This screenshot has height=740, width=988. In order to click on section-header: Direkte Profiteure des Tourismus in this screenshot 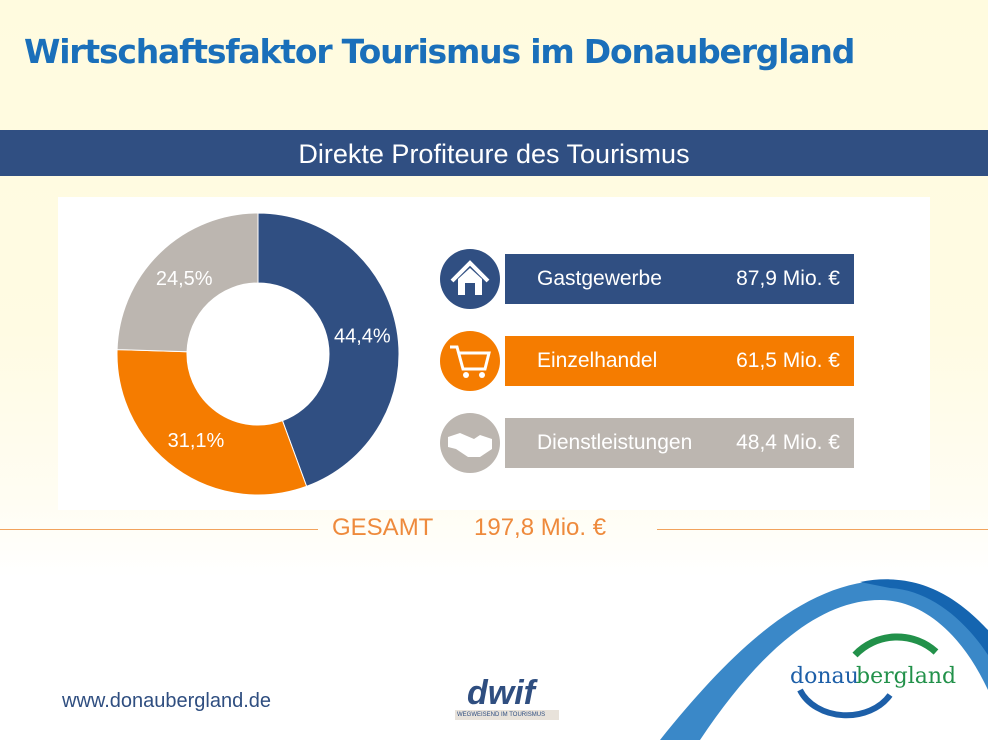, I will do `click(494, 153)`.